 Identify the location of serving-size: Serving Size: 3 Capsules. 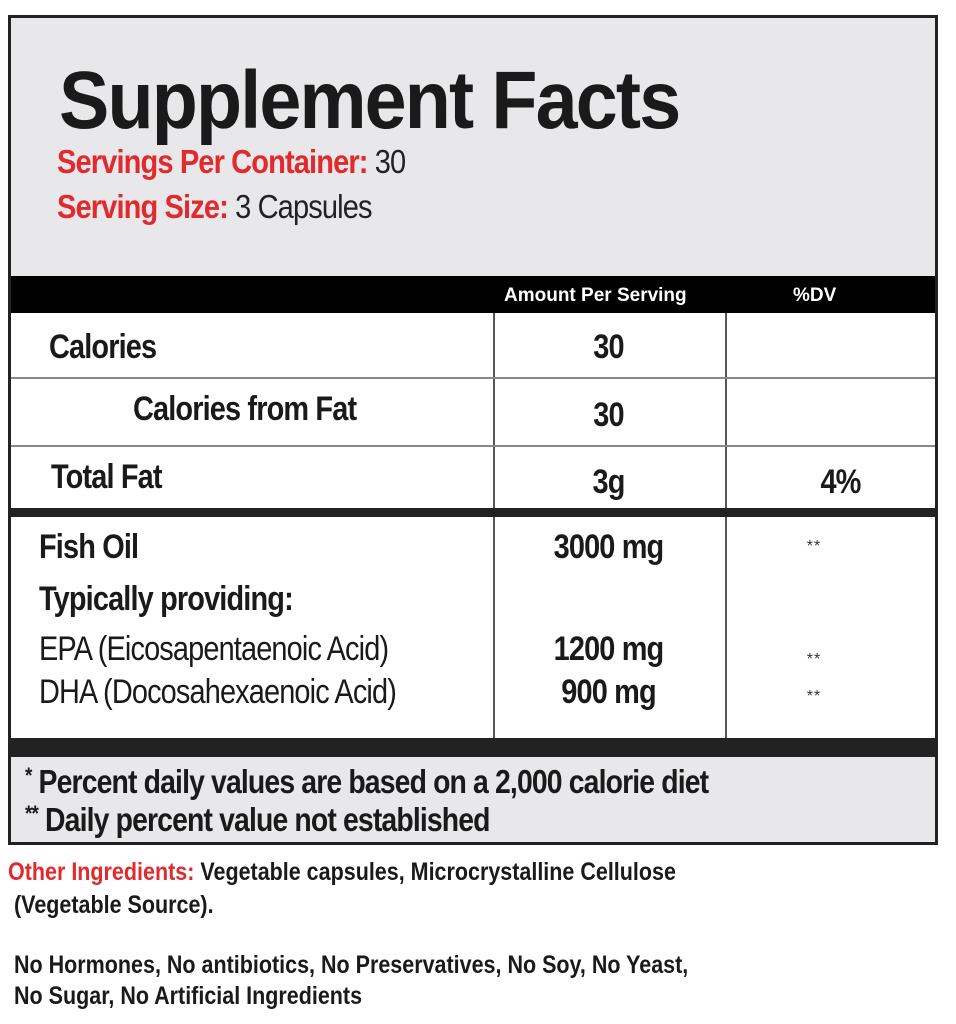
(214, 207).